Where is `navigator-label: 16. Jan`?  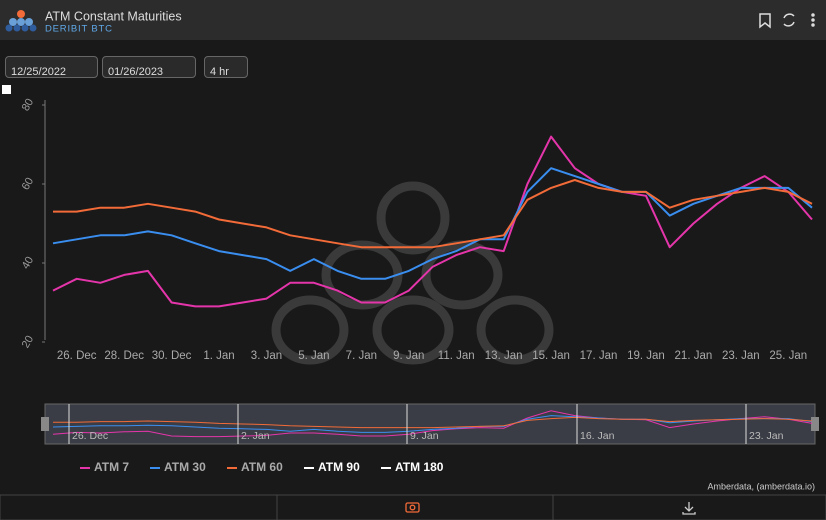 navigator-label: 16. Jan is located at coordinates (597, 436).